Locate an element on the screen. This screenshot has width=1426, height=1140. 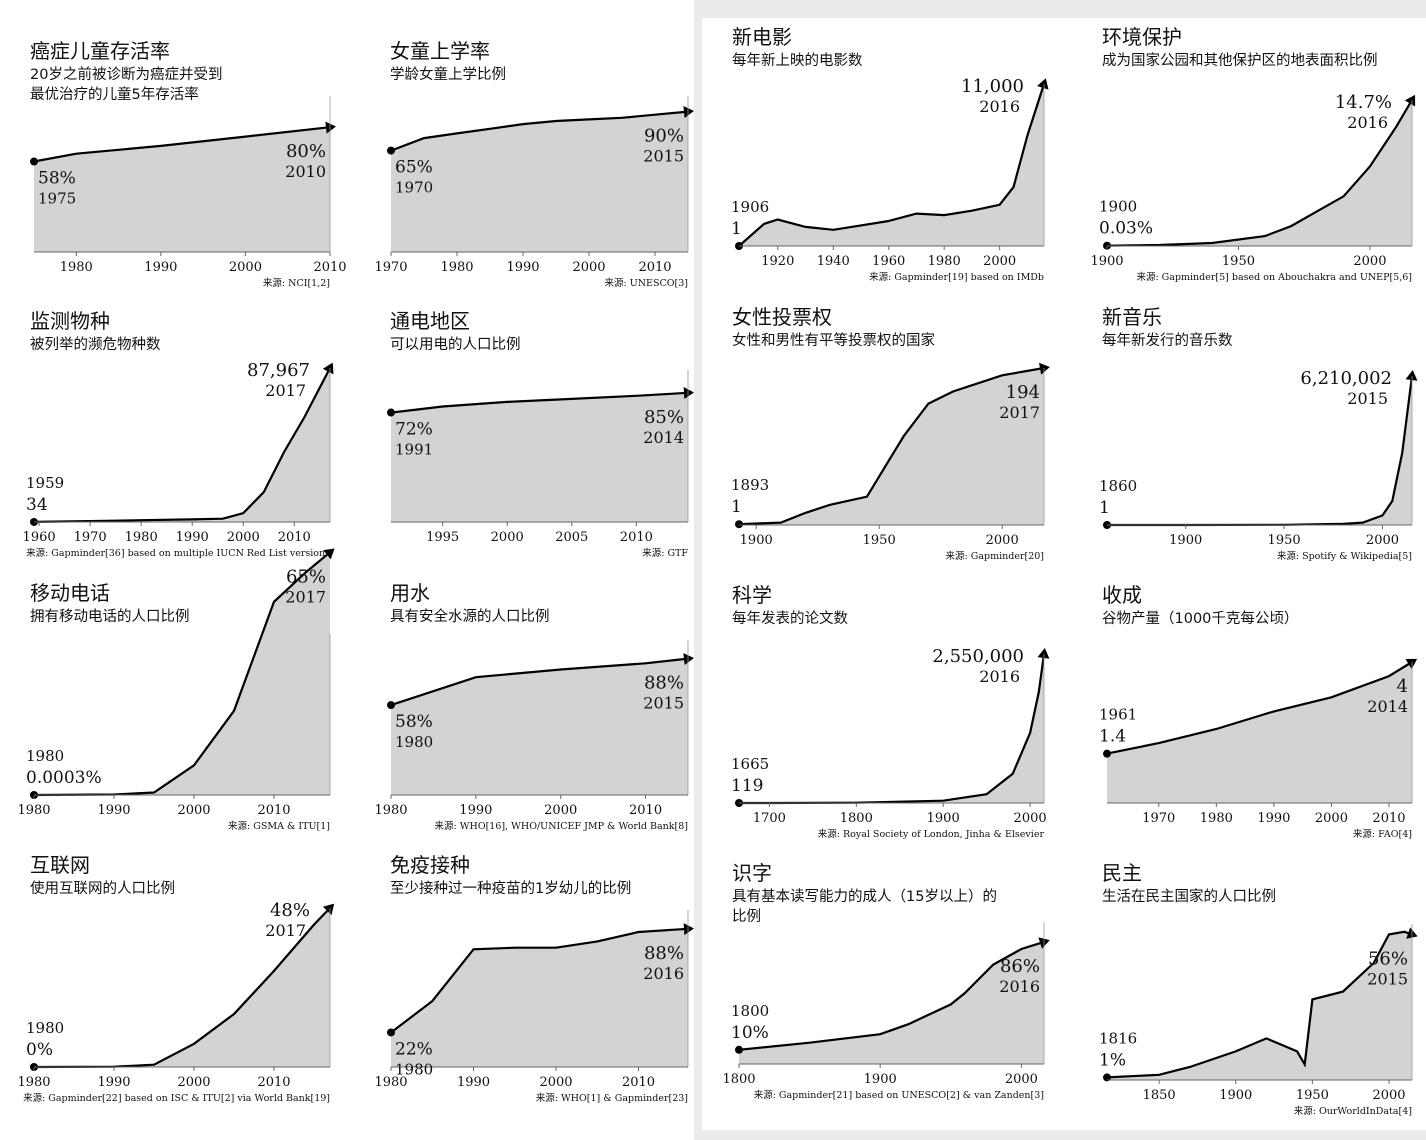
start-year-label: 1800 is located at coordinates (750, 1011).